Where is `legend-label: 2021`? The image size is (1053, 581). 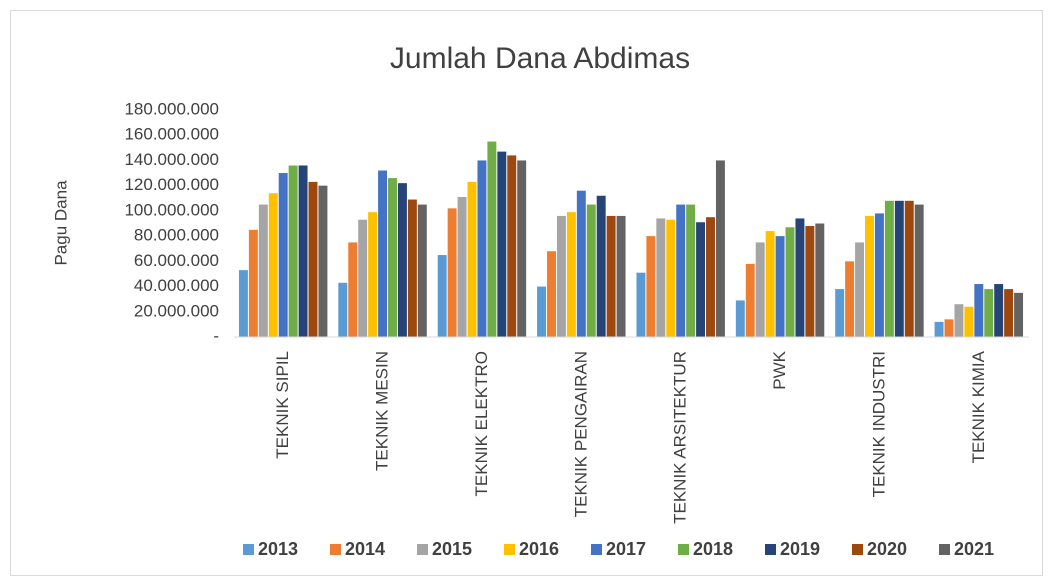
legend-label: 2021 is located at coordinates (974, 549).